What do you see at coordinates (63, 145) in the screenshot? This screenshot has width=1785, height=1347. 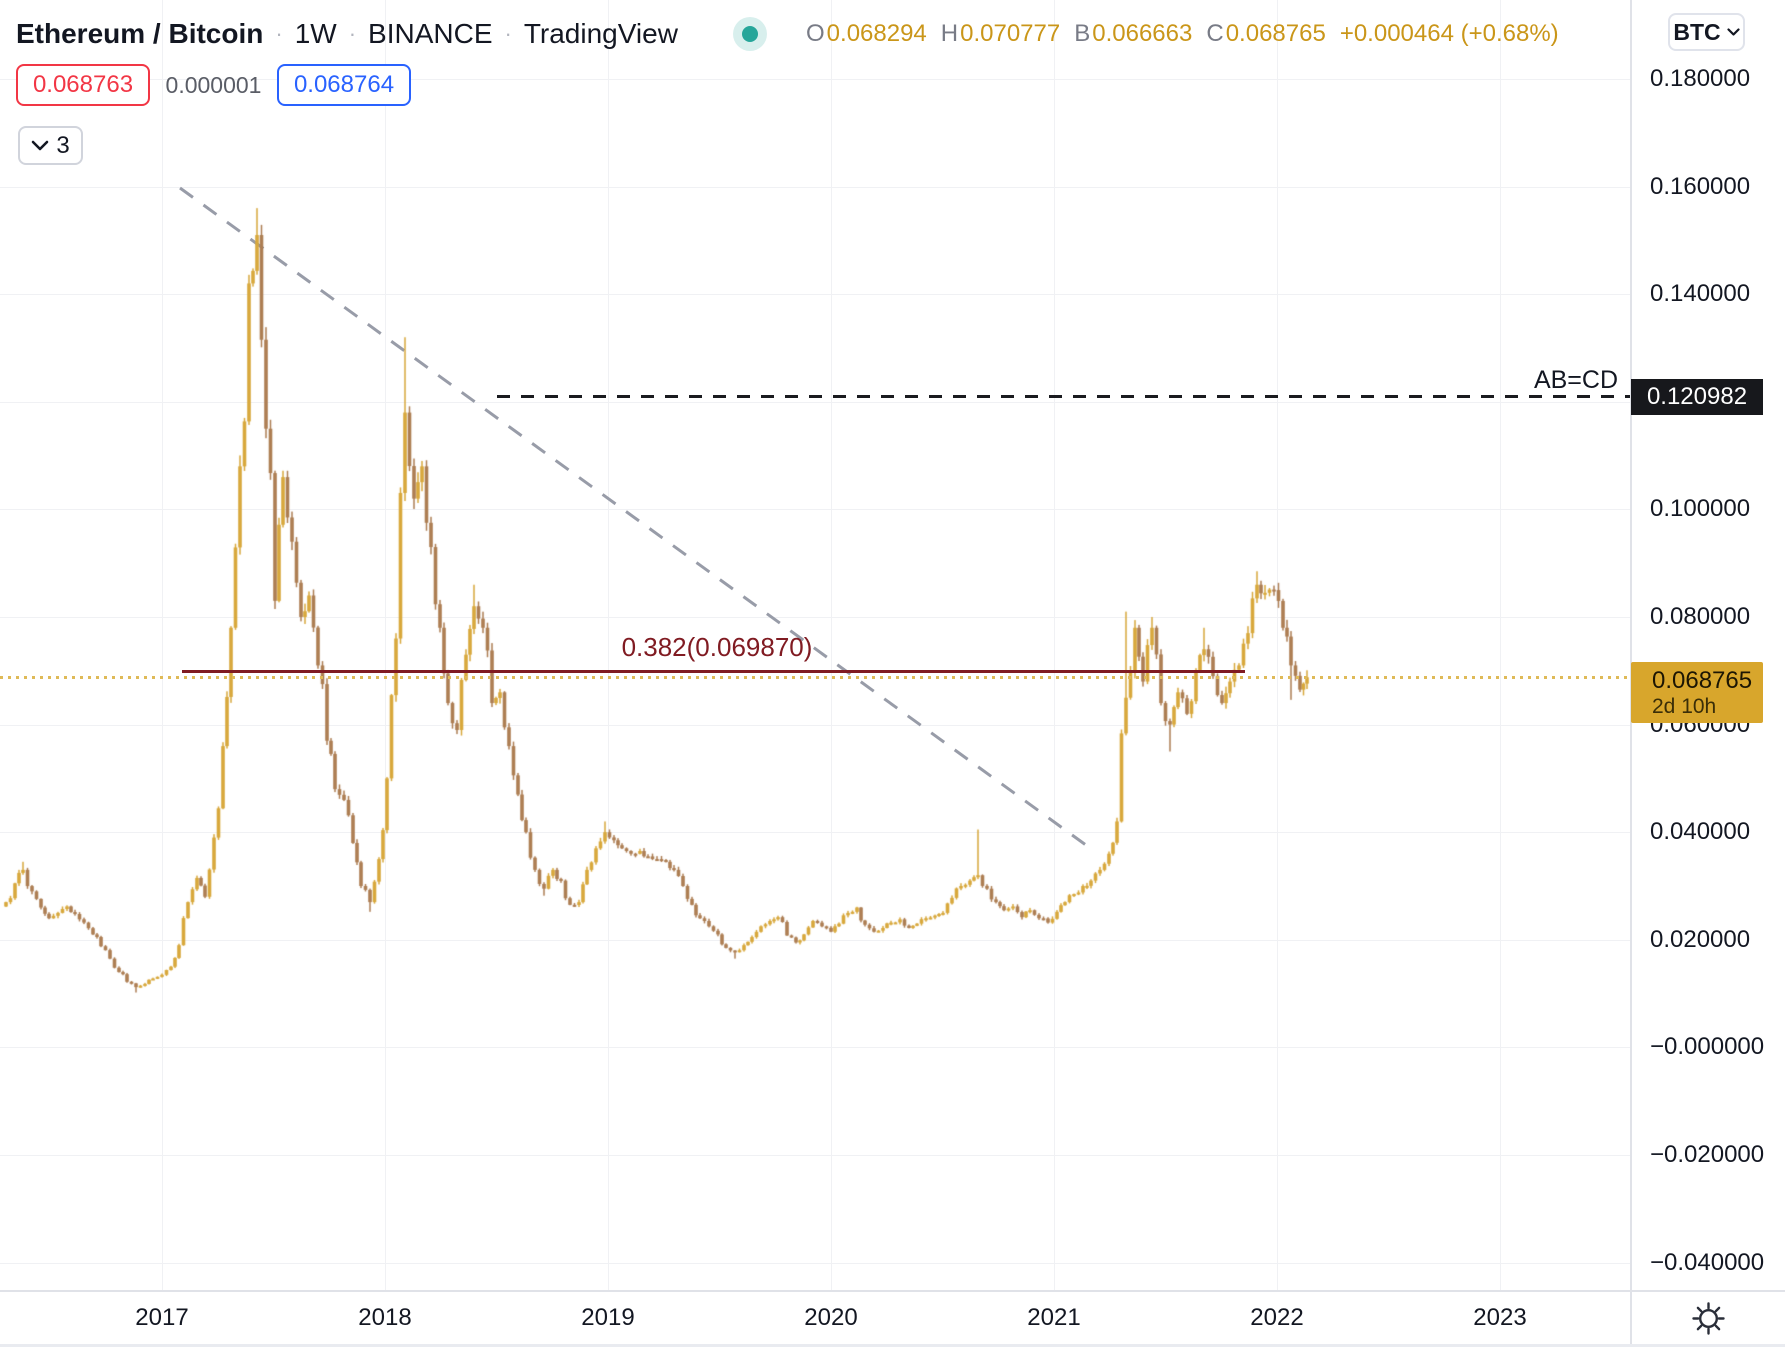 I see `drawings-count: 3` at bounding box center [63, 145].